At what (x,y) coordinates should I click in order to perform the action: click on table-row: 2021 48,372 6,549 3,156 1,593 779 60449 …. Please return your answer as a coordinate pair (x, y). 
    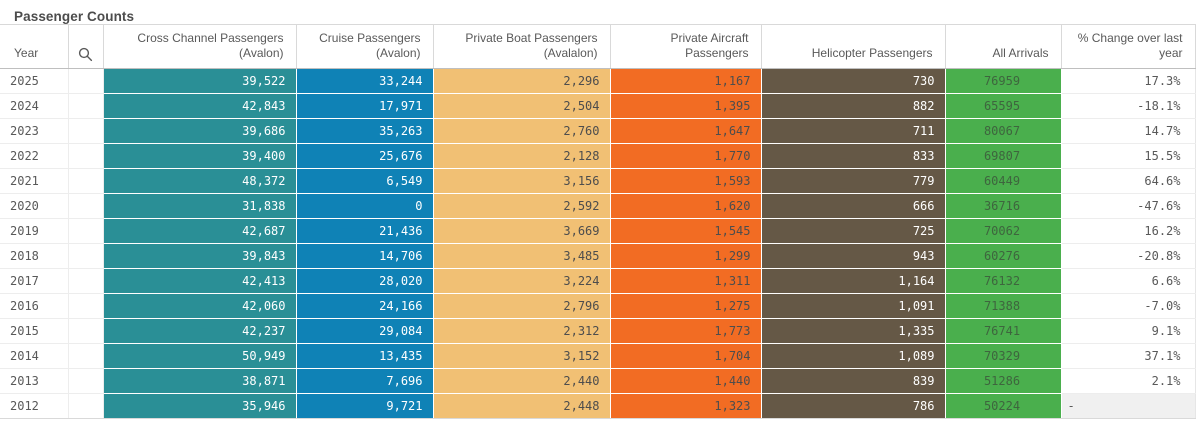
    Looking at the image, I should click on (598, 181).